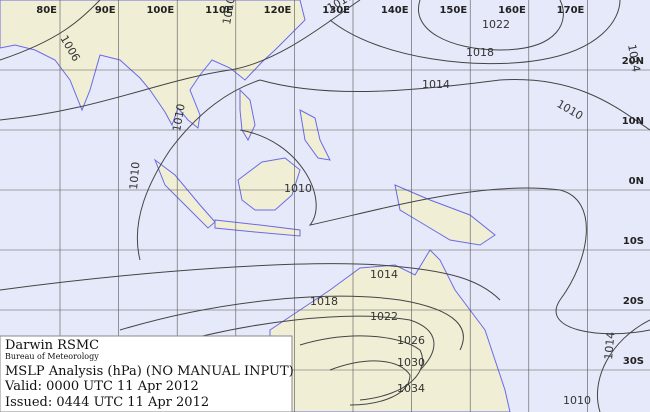 The width and height of the screenshot is (650, 412). What do you see at coordinates (571, 10) in the screenshot?
I see `lon-label: 170E` at bounding box center [571, 10].